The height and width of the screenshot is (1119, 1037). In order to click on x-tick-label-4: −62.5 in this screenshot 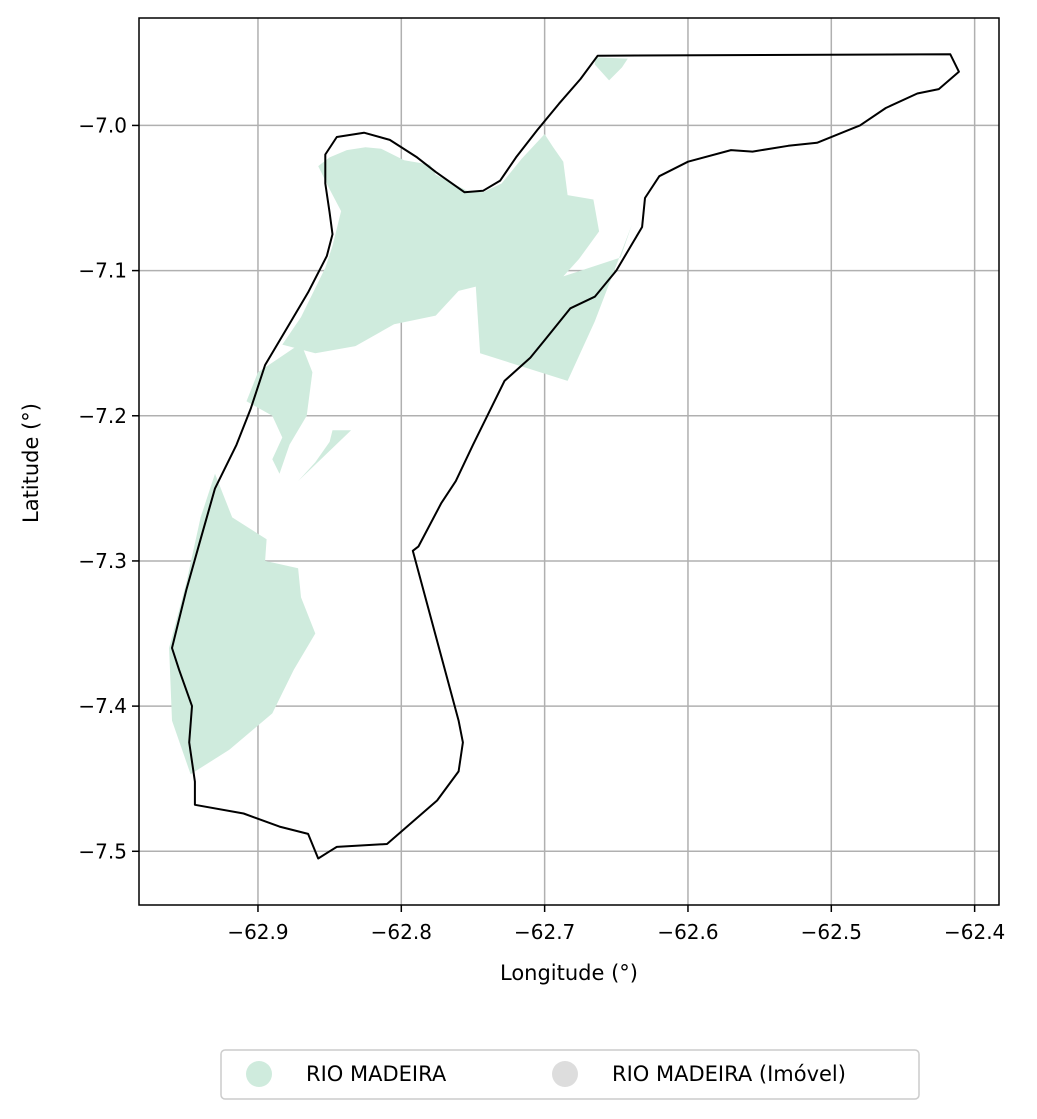, I will do `click(831, 932)`.